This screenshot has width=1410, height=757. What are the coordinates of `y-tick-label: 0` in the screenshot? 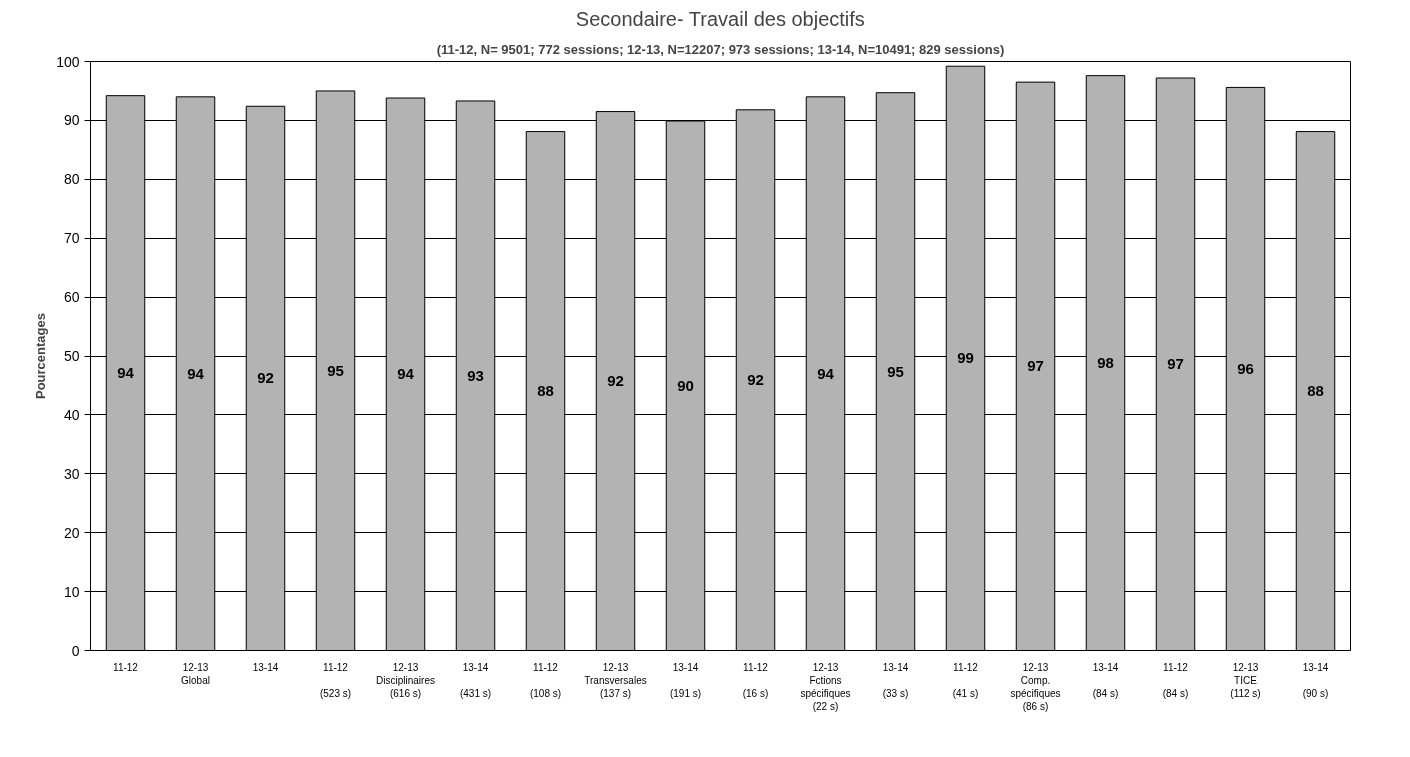 It's located at (75, 650).